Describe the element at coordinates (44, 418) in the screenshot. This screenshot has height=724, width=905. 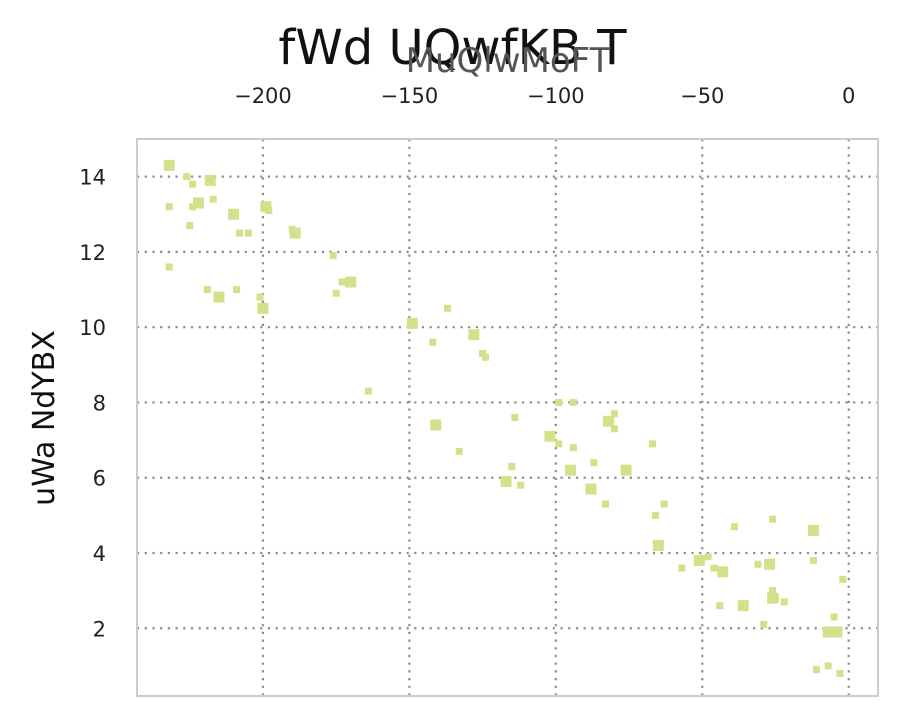
I see `y-axis-label: uWa NdYBX` at that location.